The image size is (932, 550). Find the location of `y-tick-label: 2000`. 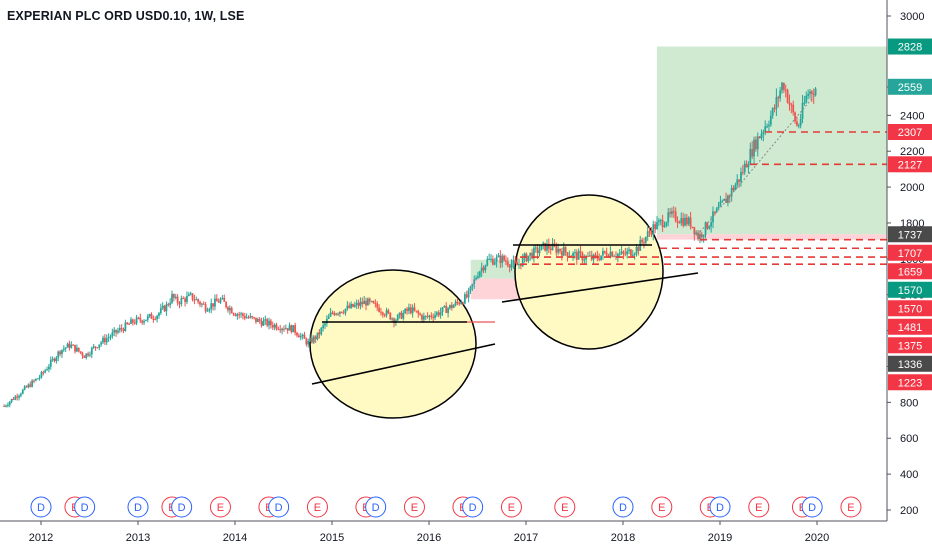

y-tick-label: 2000 is located at coordinates (912, 188).